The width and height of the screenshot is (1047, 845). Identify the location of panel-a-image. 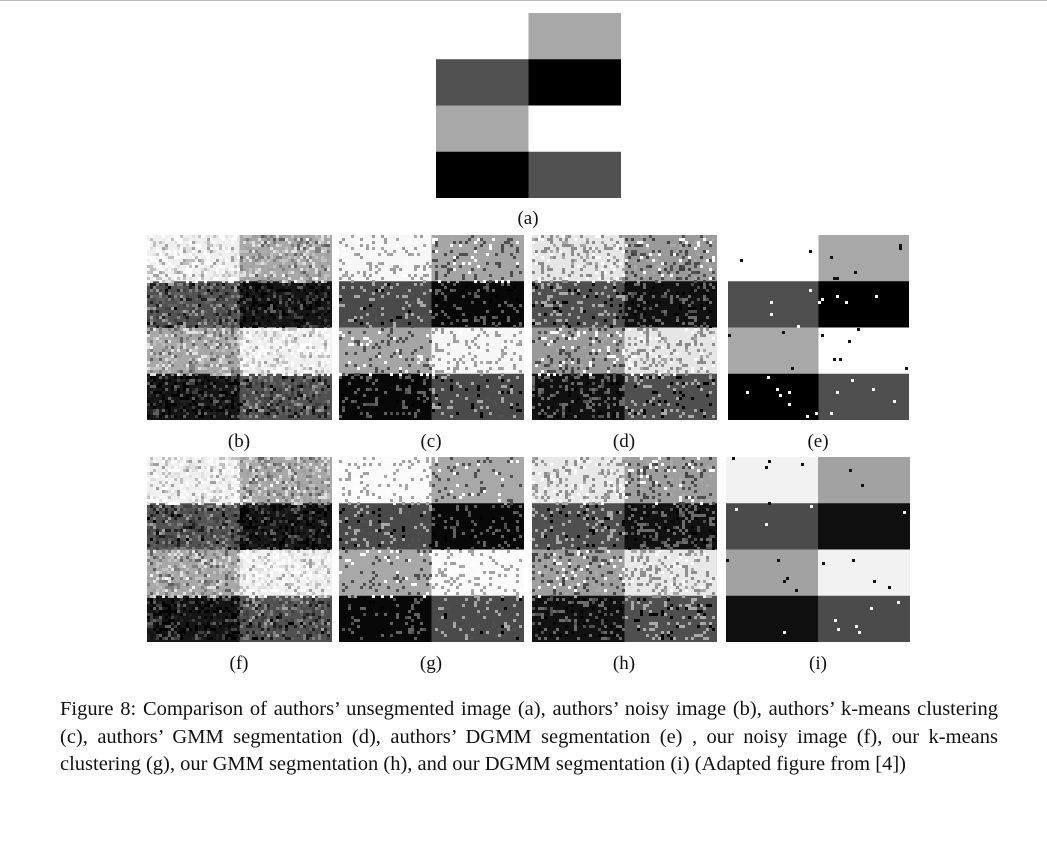
(528, 105).